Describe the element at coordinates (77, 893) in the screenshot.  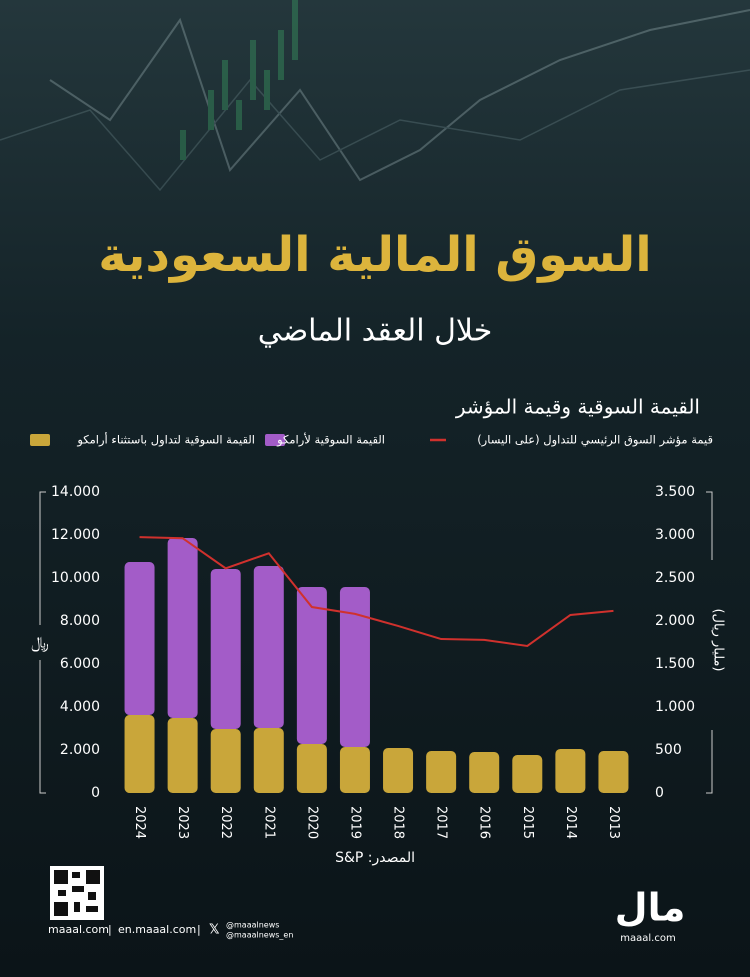
I see `qr-code` at that location.